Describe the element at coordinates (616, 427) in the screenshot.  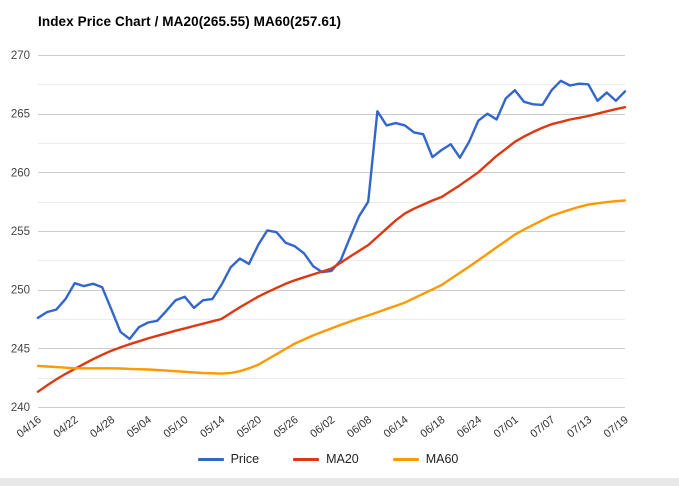
I see `x-axis-tick-label: 07/19` at that location.